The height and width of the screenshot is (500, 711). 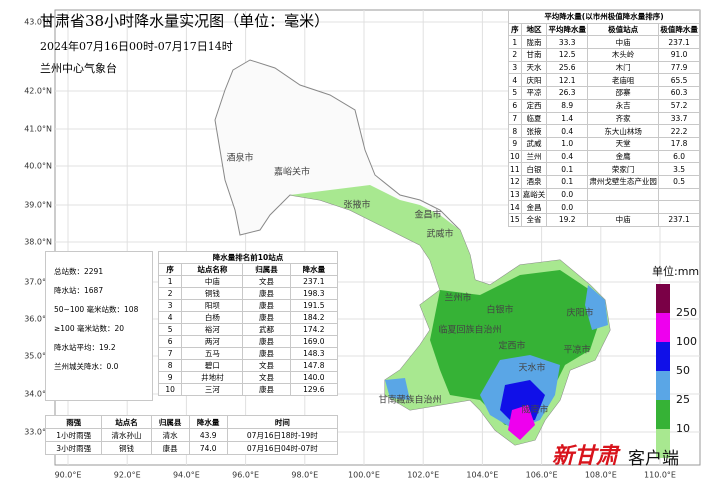 What do you see at coordinates (686, 312) in the screenshot?
I see `legend-label: 250` at bounding box center [686, 312].